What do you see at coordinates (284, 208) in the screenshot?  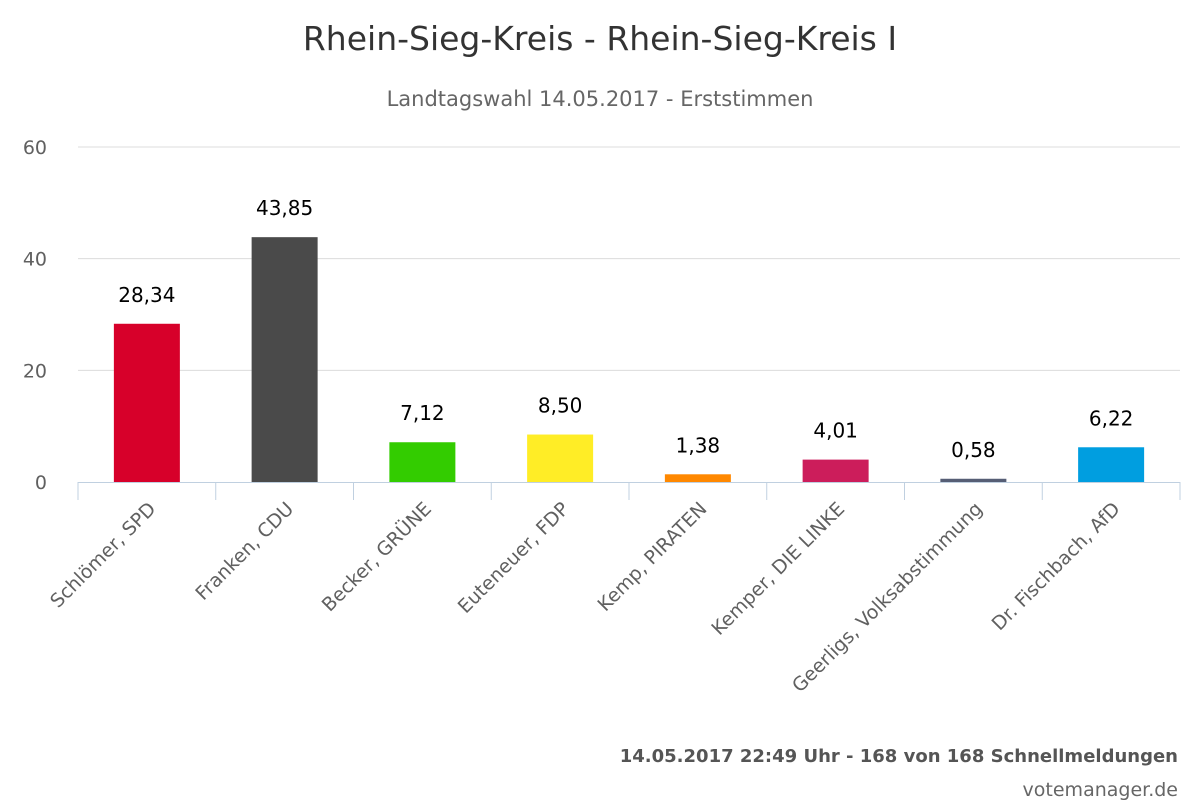 I see `data-label: 43,85` at bounding box center [284, 208].